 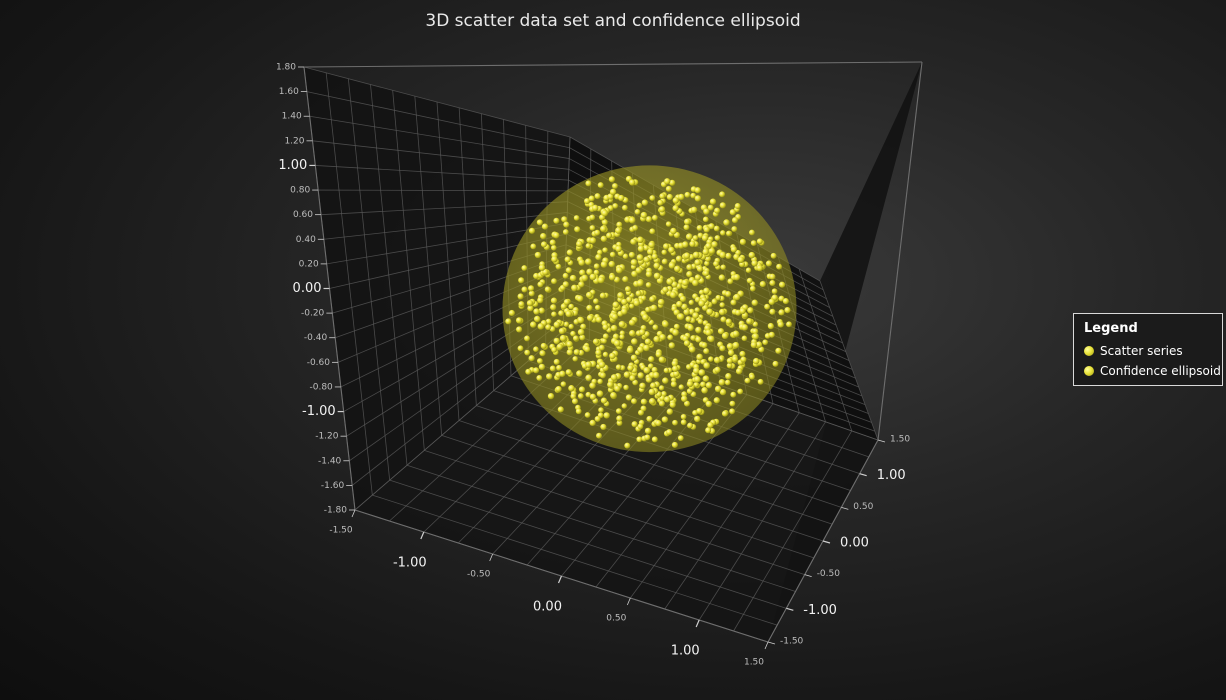 I want to click on y-tick-label: 0.40, so click(x=306, y=240).